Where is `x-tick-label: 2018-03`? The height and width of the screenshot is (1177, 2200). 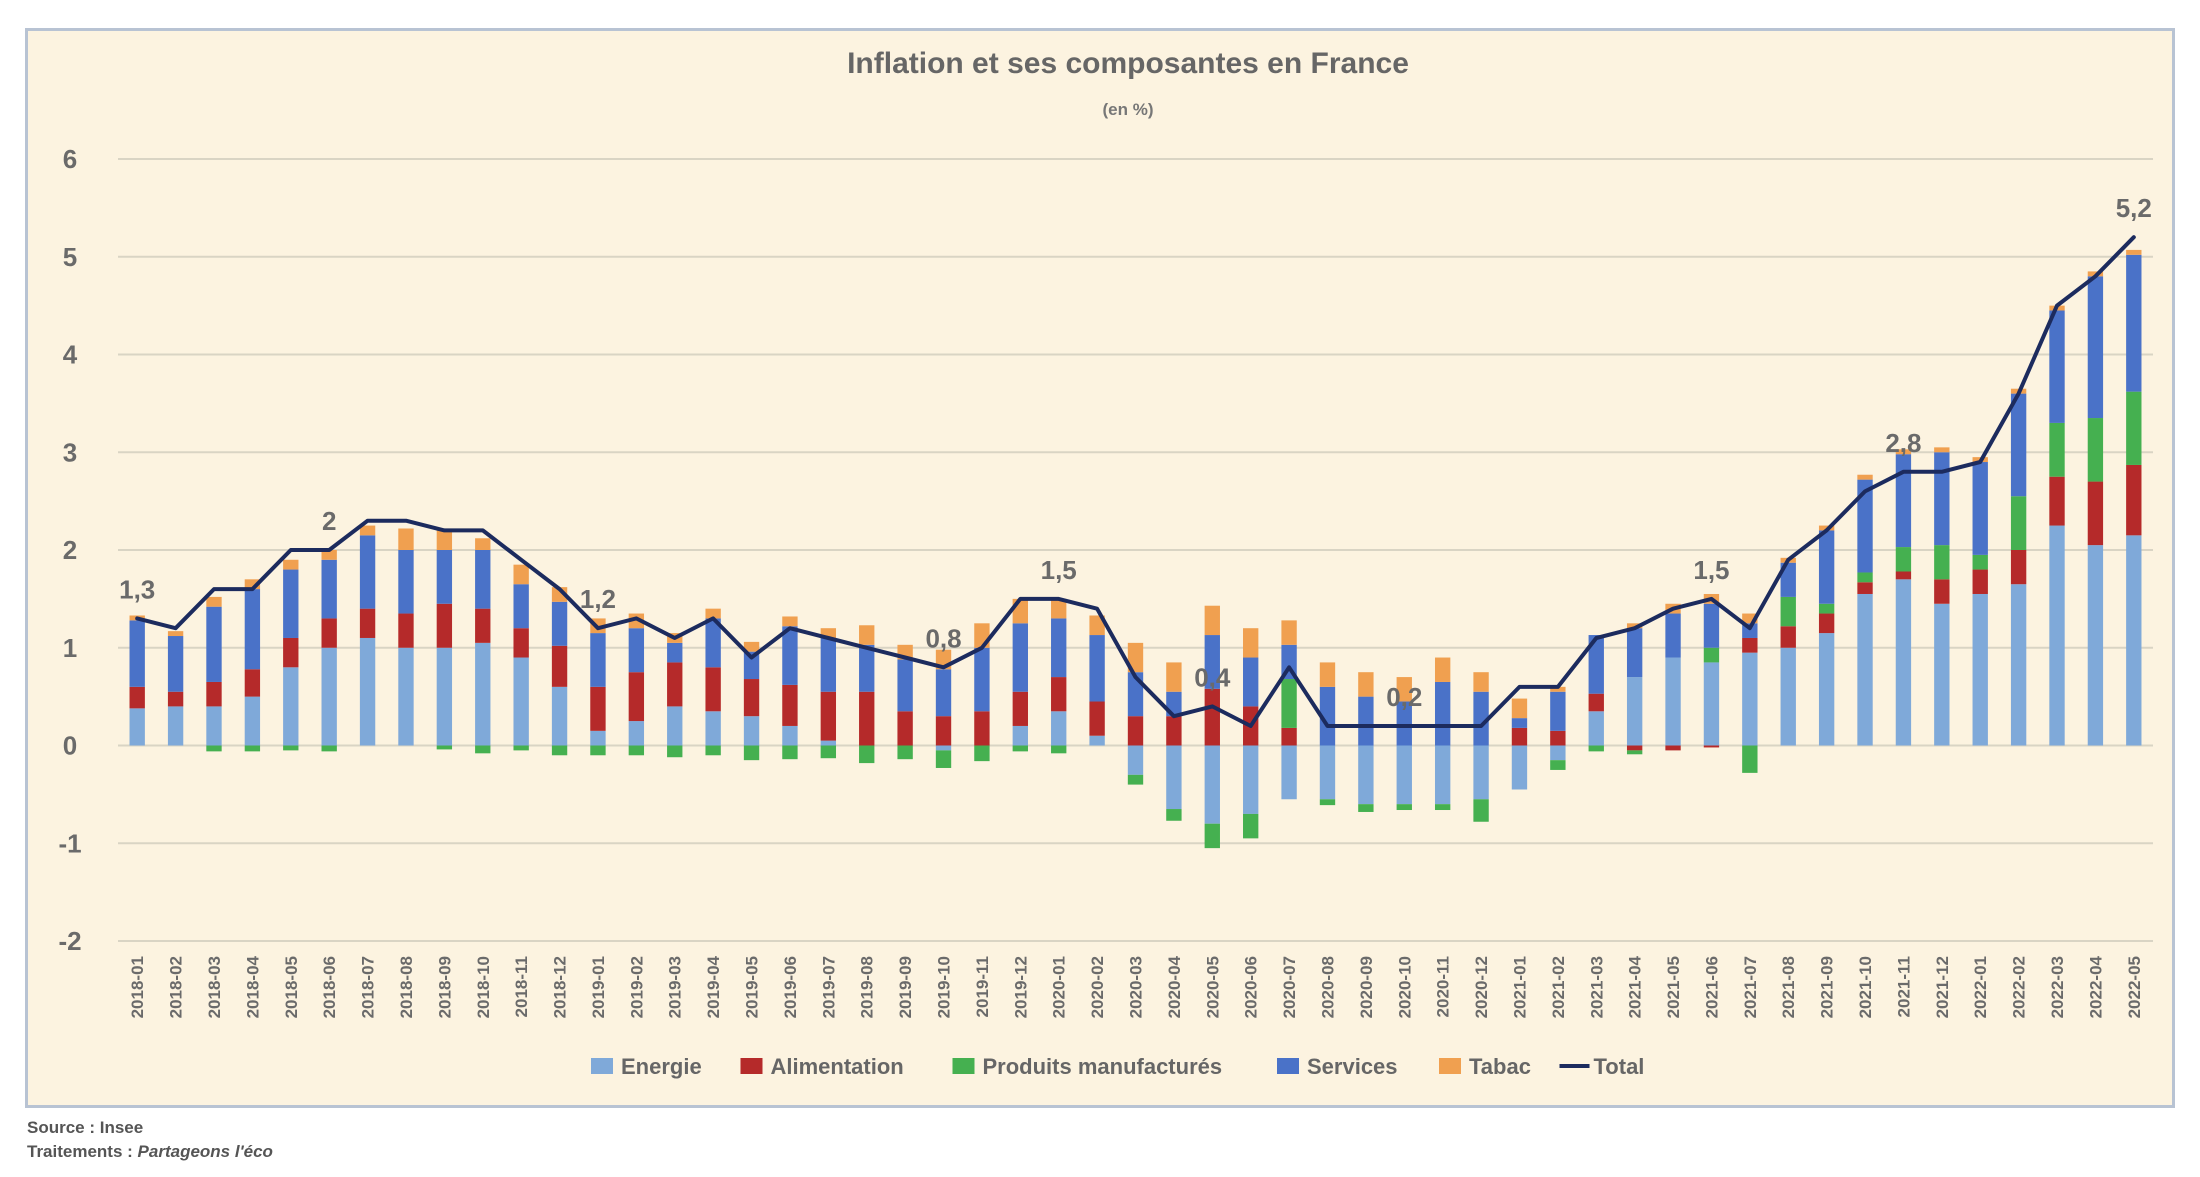 x-tick-label: 2018-03 is located at coordinates (214, 987).